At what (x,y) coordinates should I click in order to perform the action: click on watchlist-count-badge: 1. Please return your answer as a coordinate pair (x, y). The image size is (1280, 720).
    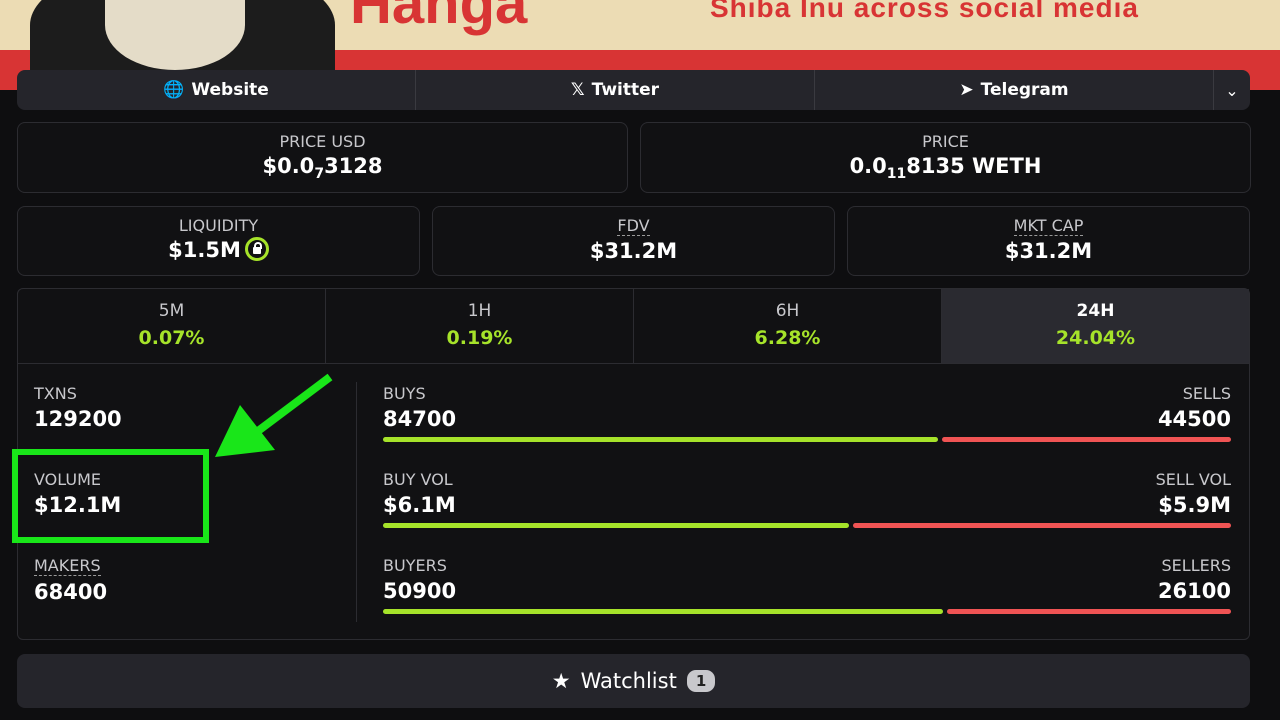
    Looking at the image, I should click on (701, 681).